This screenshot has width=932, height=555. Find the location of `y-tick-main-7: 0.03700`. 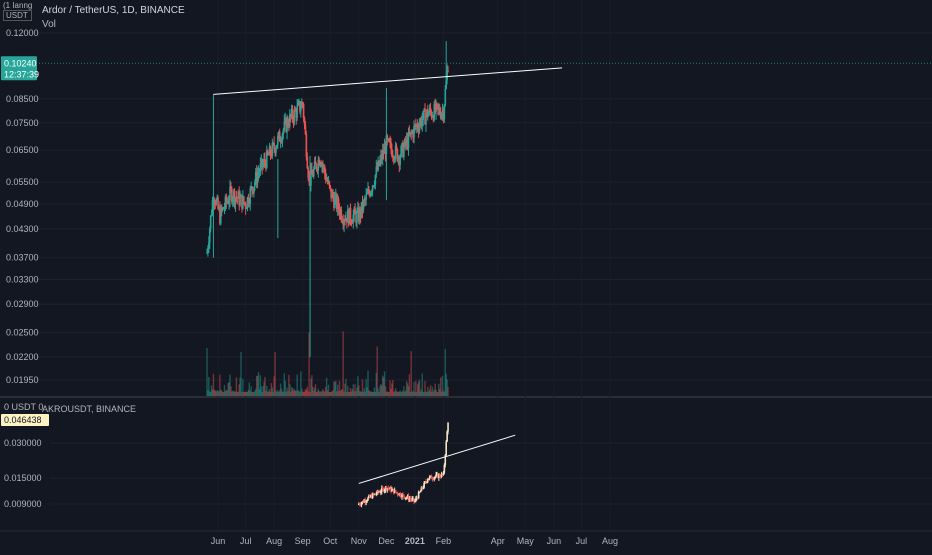

y-tick-main-7: 0.03700 is located at coordinates (22, 258).